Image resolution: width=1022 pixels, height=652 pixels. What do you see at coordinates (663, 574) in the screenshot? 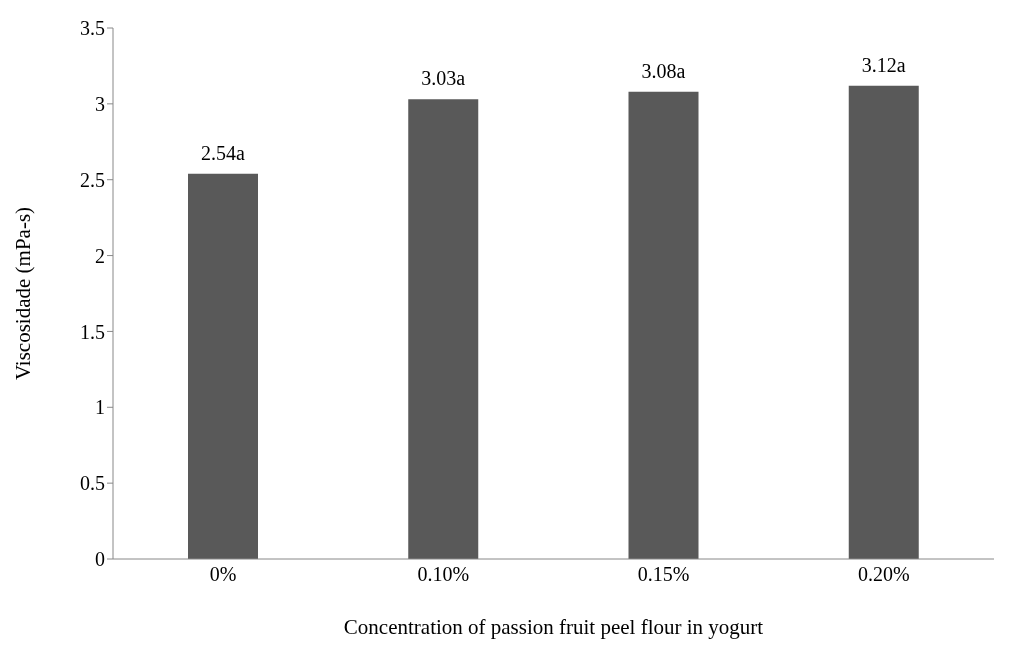
I see `x-tick-label: 0.15%` at bounding box center [663, 574].